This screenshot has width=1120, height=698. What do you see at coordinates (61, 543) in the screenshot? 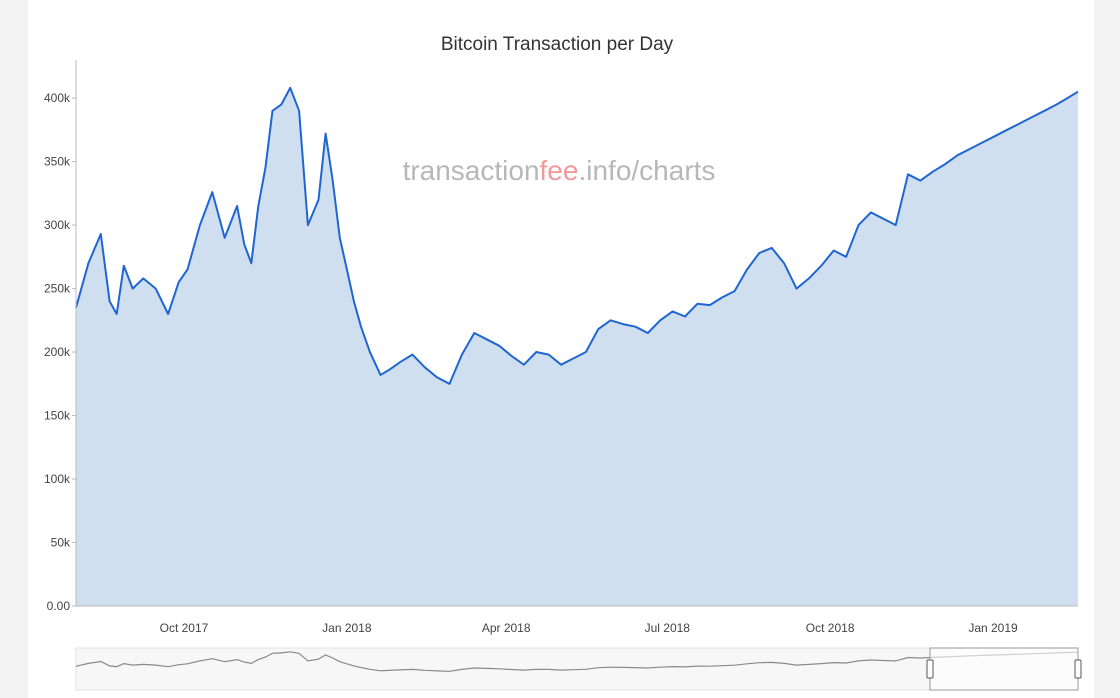
I see `y-tick-label: 50k` at bounding box center [61, 543].